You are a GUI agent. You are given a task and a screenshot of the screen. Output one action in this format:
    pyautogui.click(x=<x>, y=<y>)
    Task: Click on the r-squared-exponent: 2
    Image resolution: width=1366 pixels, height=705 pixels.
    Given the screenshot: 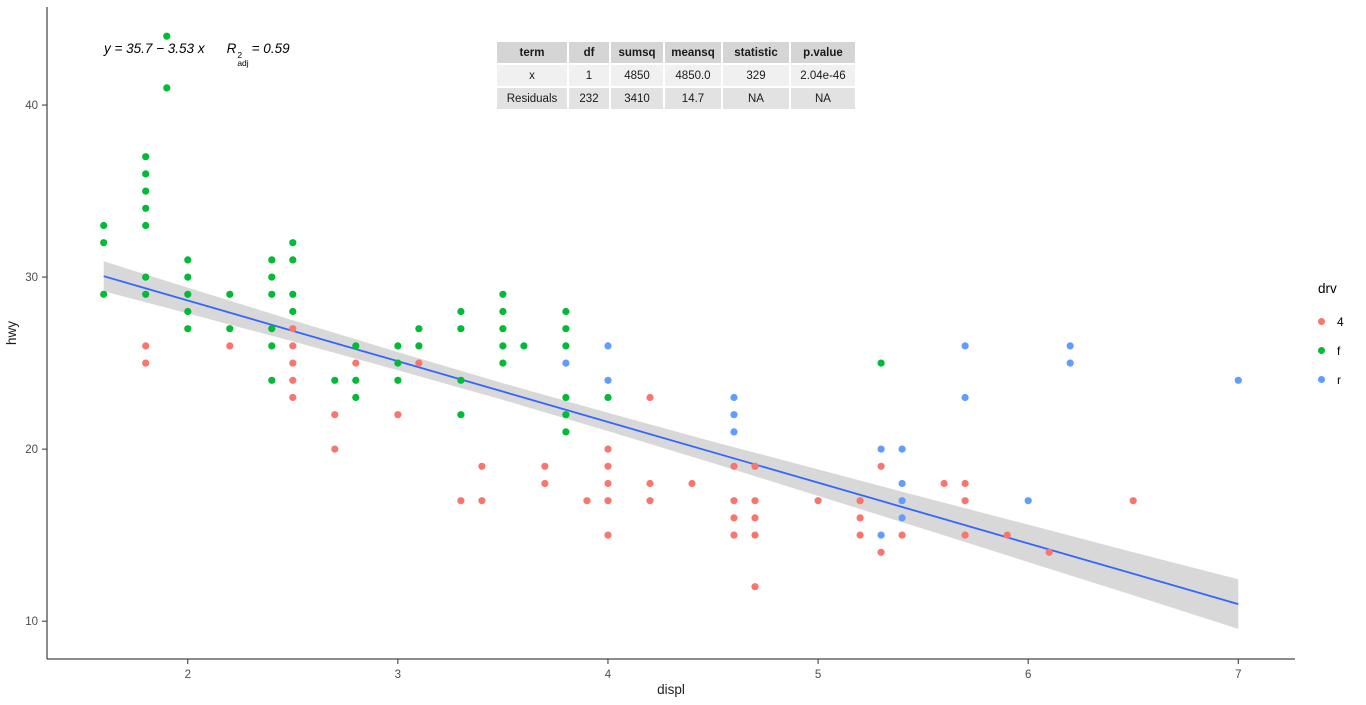 What is the action you would take?
    pyautogui.click(x=240, y=55)
    